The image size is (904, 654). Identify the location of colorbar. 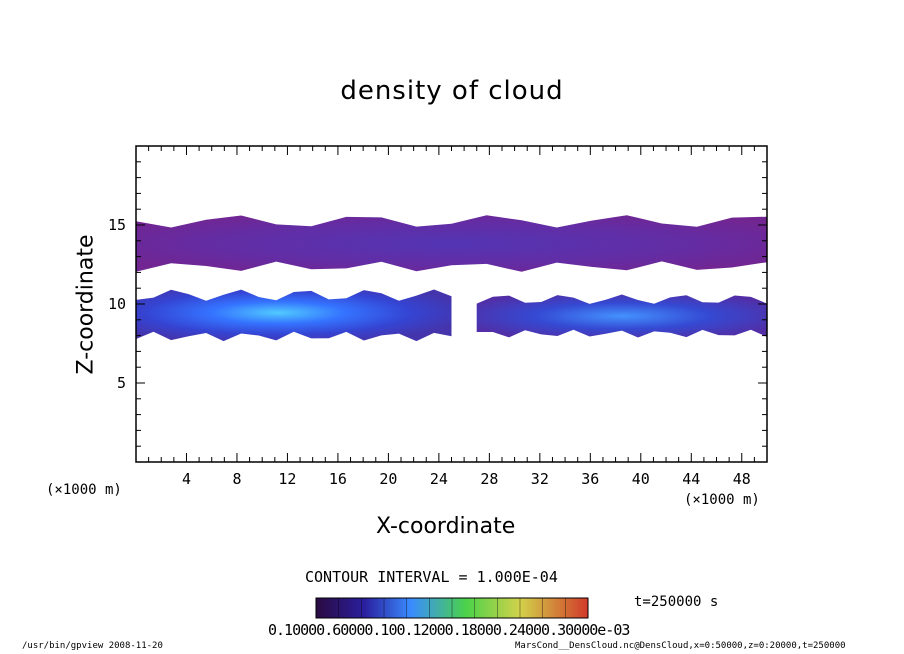
(452, 608).